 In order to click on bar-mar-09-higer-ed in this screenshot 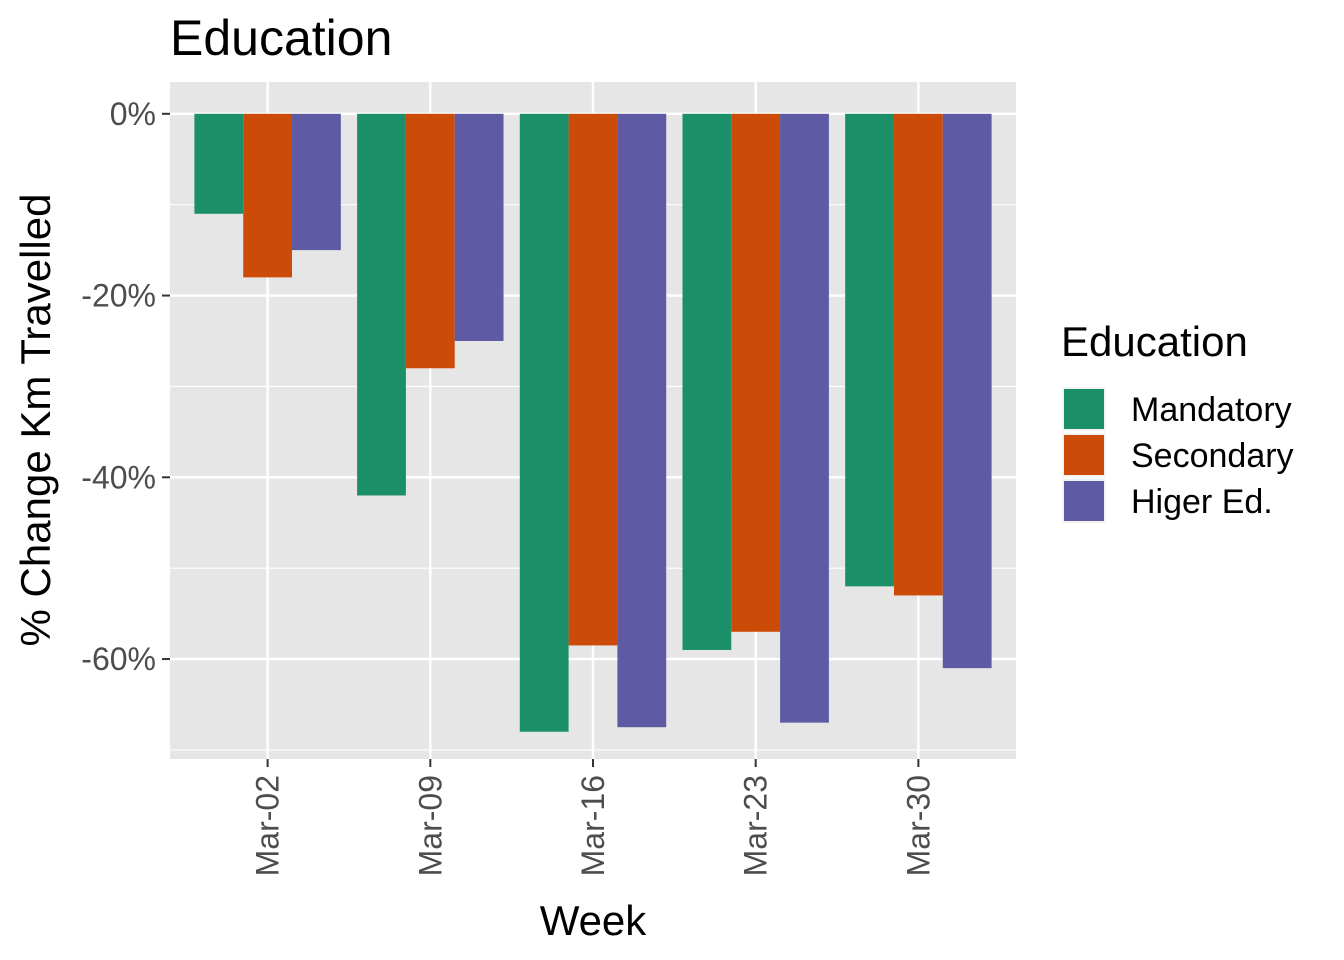, I will do `click(479, 227)`.